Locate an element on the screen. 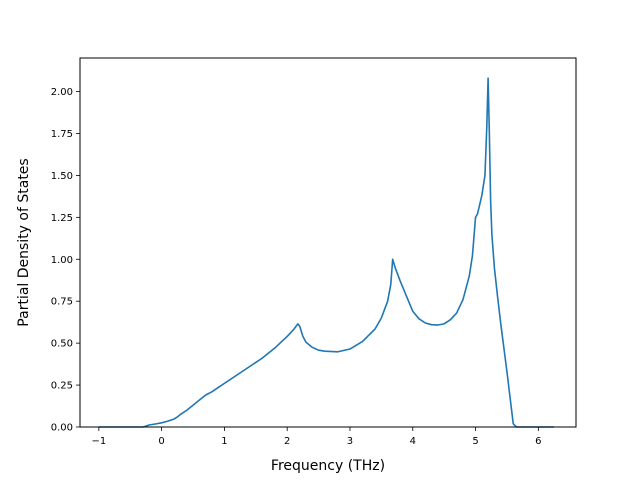 This screenshot has height=480, width=640. x-tick-label: 0 is located at coordinates (161, 441).